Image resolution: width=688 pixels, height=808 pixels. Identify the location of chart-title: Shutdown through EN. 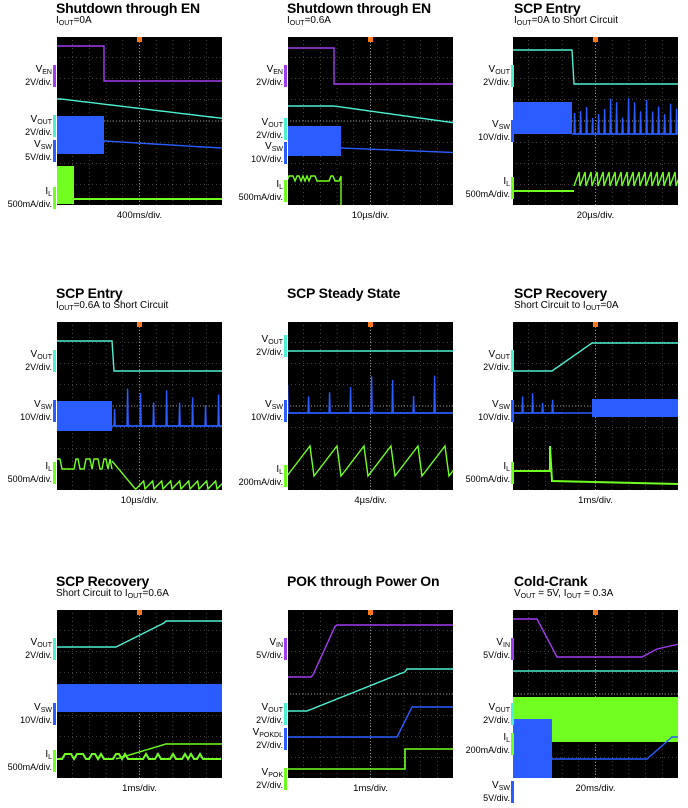
(128, 8).